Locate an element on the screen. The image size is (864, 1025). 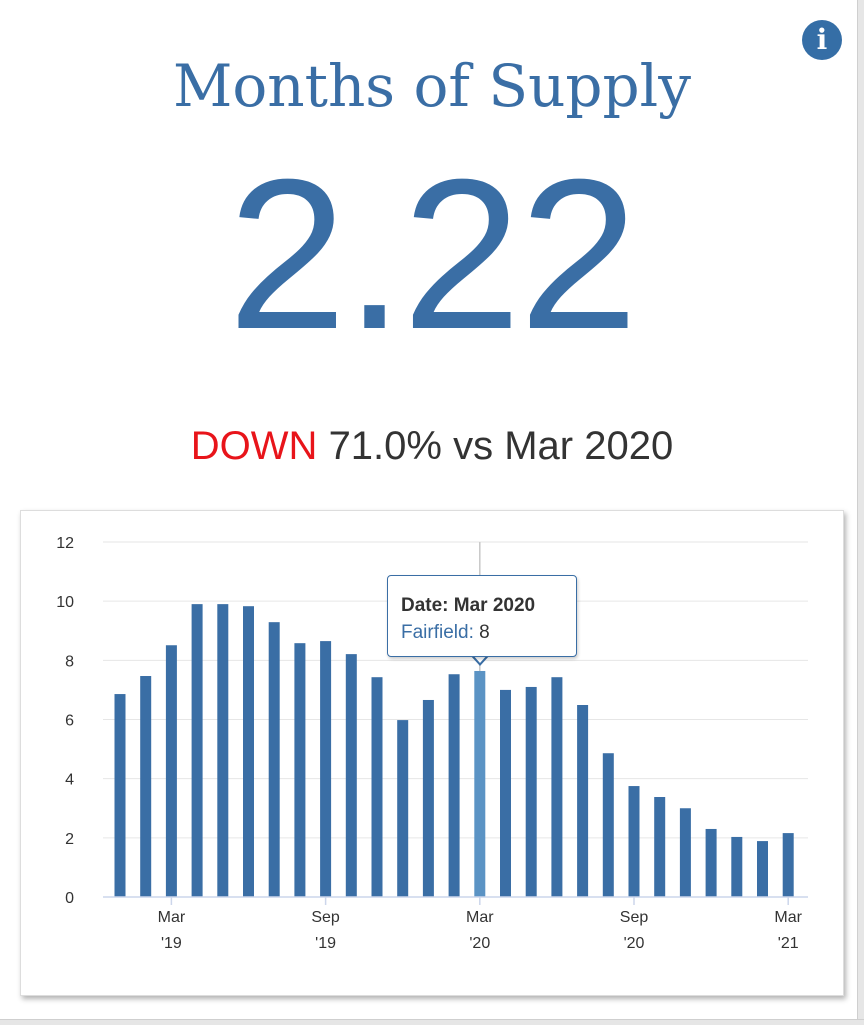
bar-may-2019 is located at coordinates (223, 750).